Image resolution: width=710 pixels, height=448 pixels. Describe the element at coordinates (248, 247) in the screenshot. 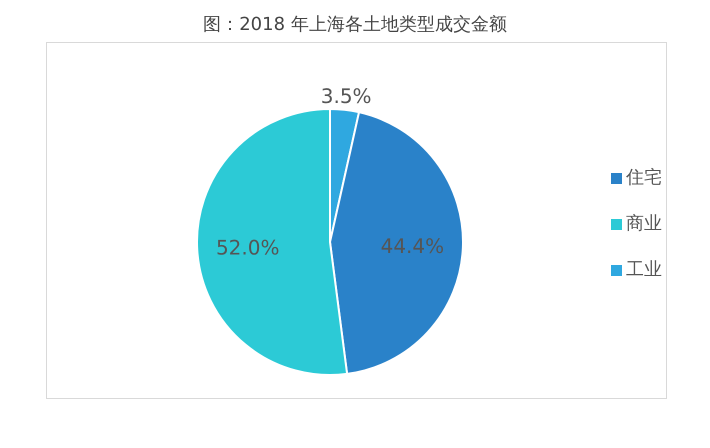

I see `data-label: 52.0%` at that location.